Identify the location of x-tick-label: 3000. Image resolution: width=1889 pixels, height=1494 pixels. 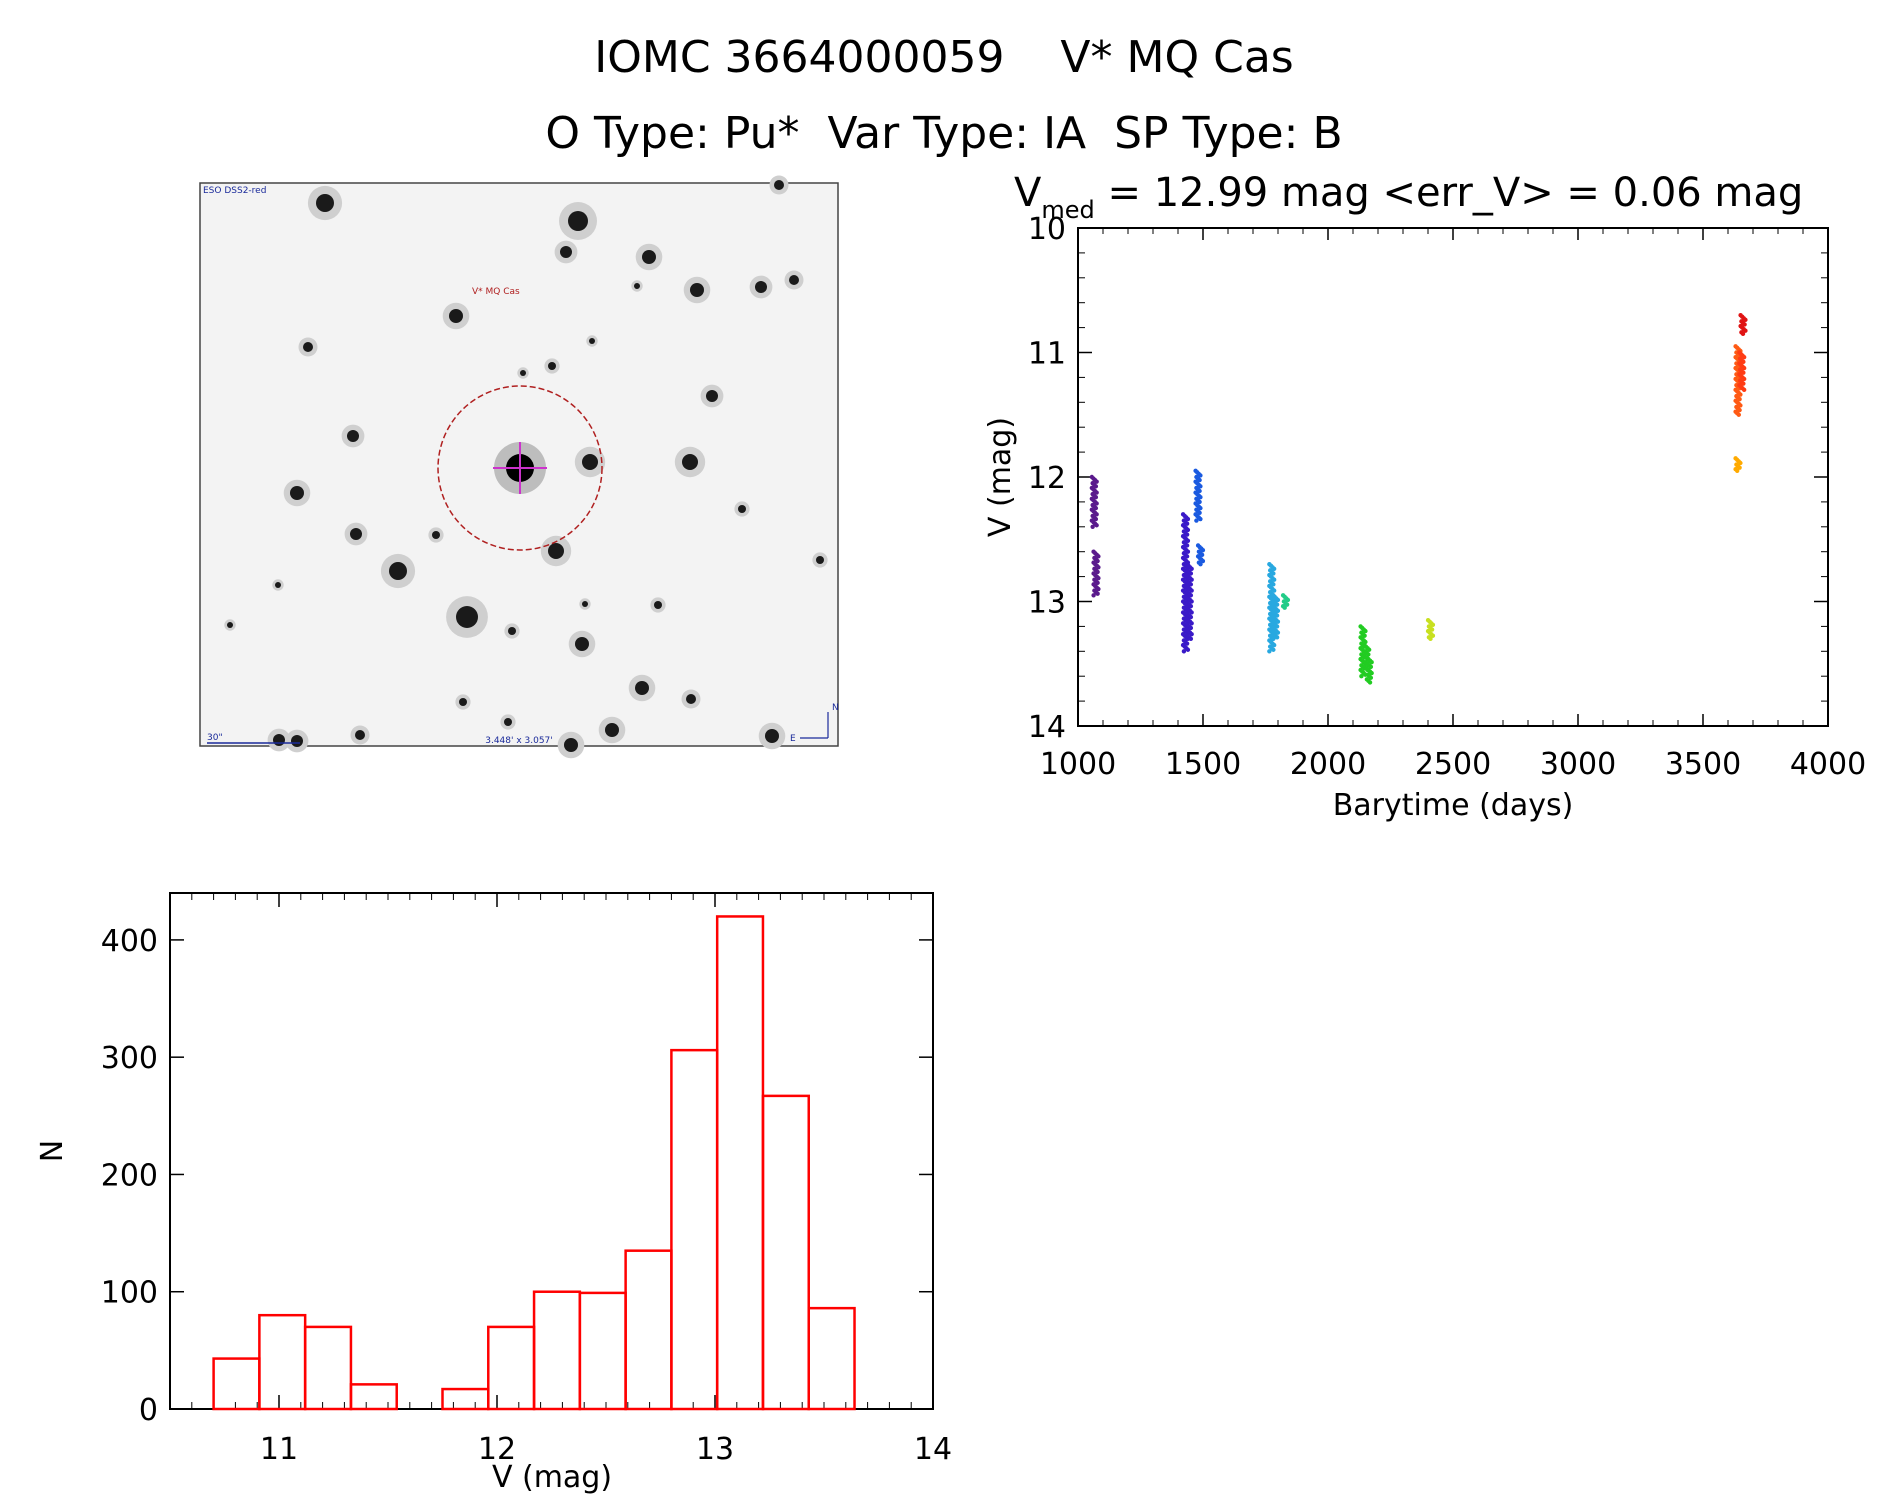
(1578, 764).